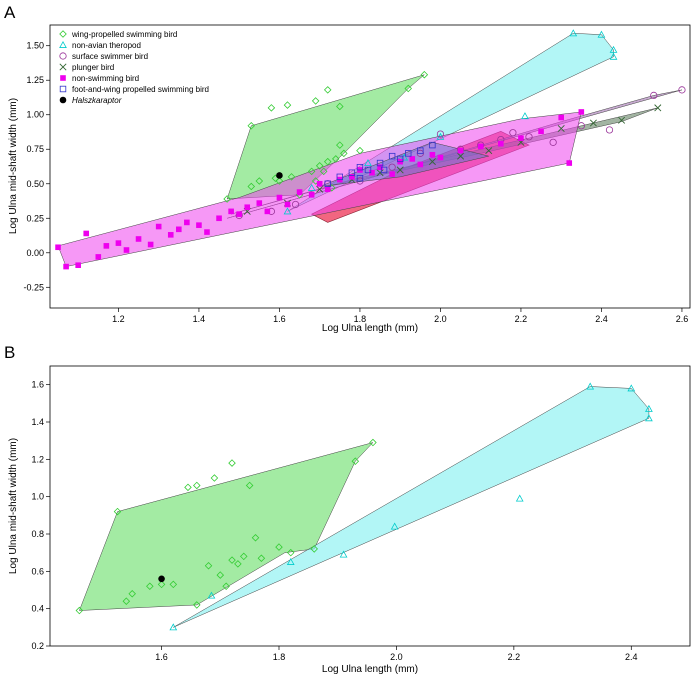 This screenshot has width=693, height=678. Describe the element at coordinates (35, 149) in the screenshot. I see `y-tick-label: 0.75` at that location.